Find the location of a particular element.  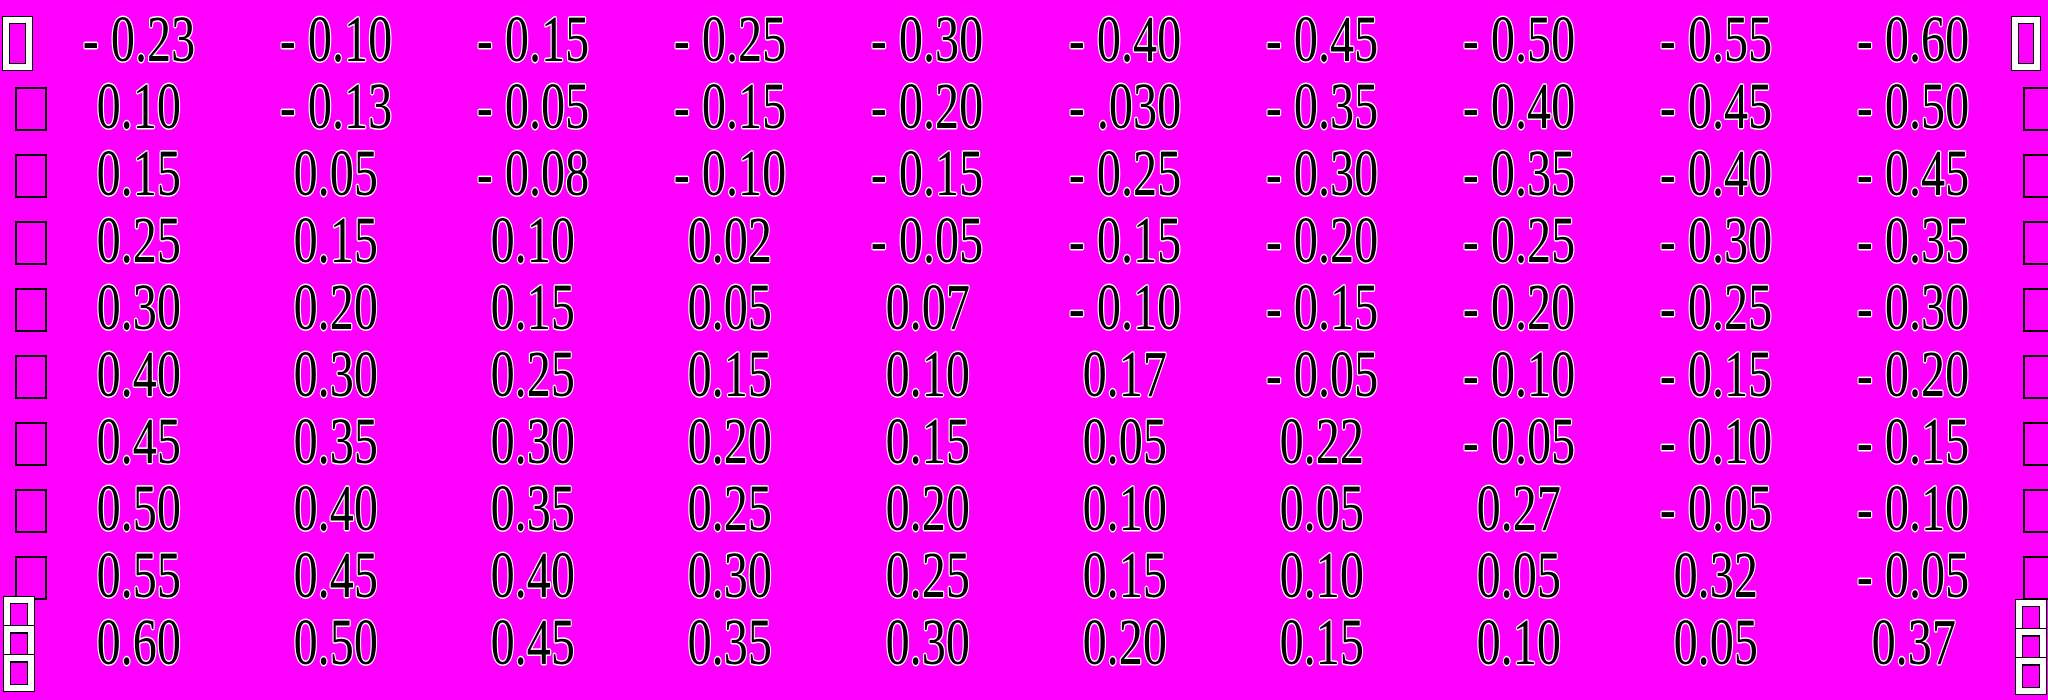

matrix-value: - 0.13 is located at coordinates (335, 106).